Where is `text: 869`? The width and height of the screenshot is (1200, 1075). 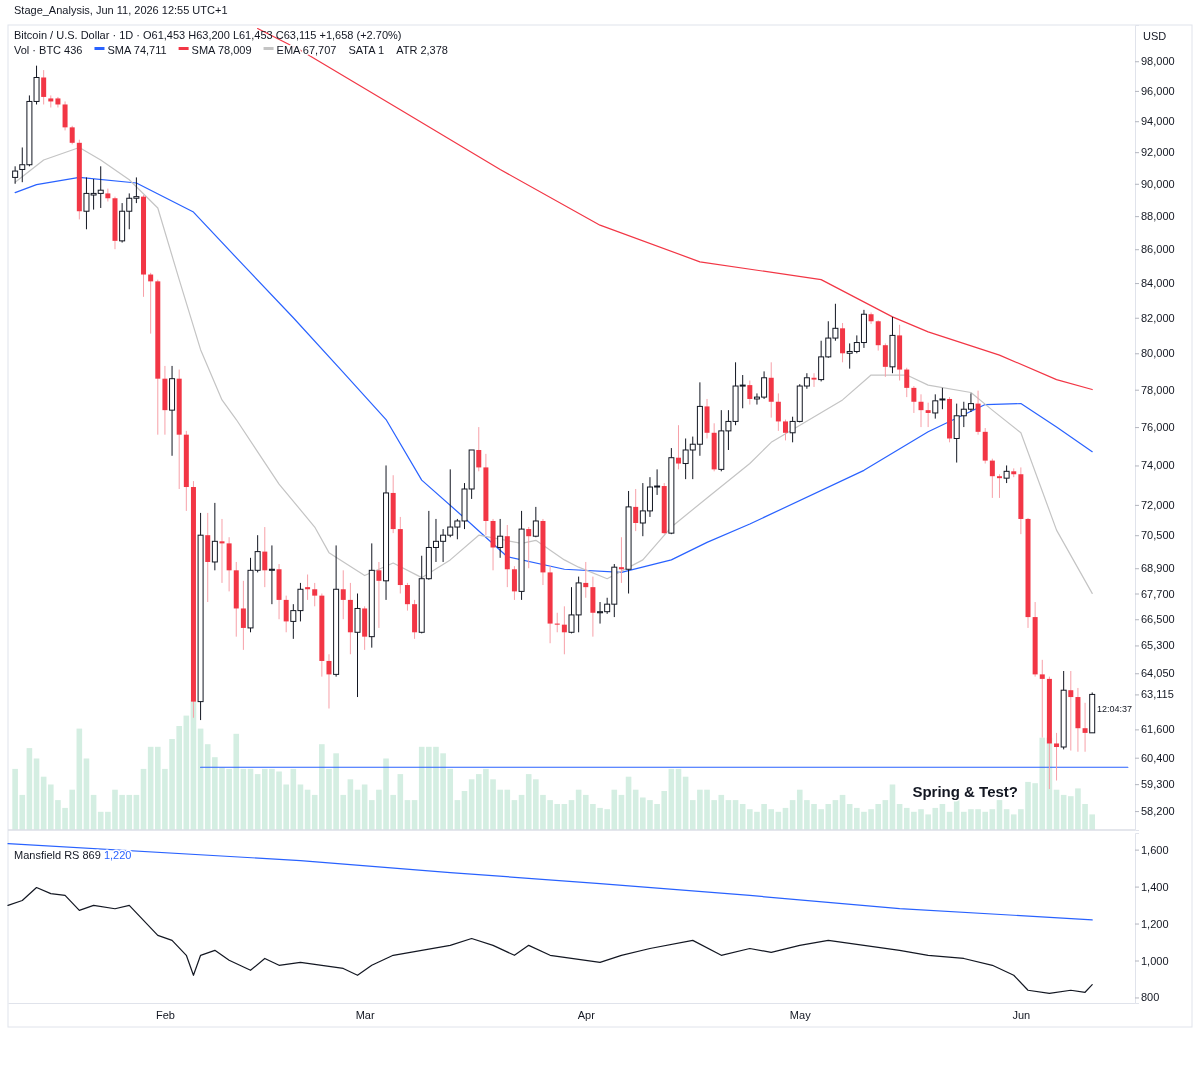 text: 869 is located at coordinates (93, 855).